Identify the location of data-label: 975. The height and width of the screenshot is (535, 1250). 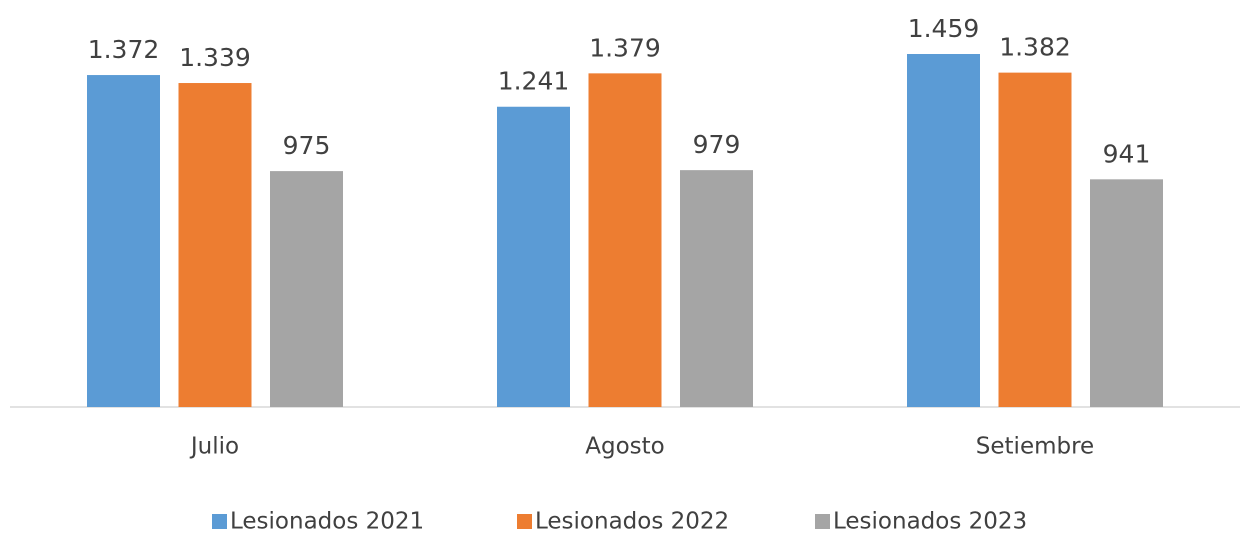
(307, 145).